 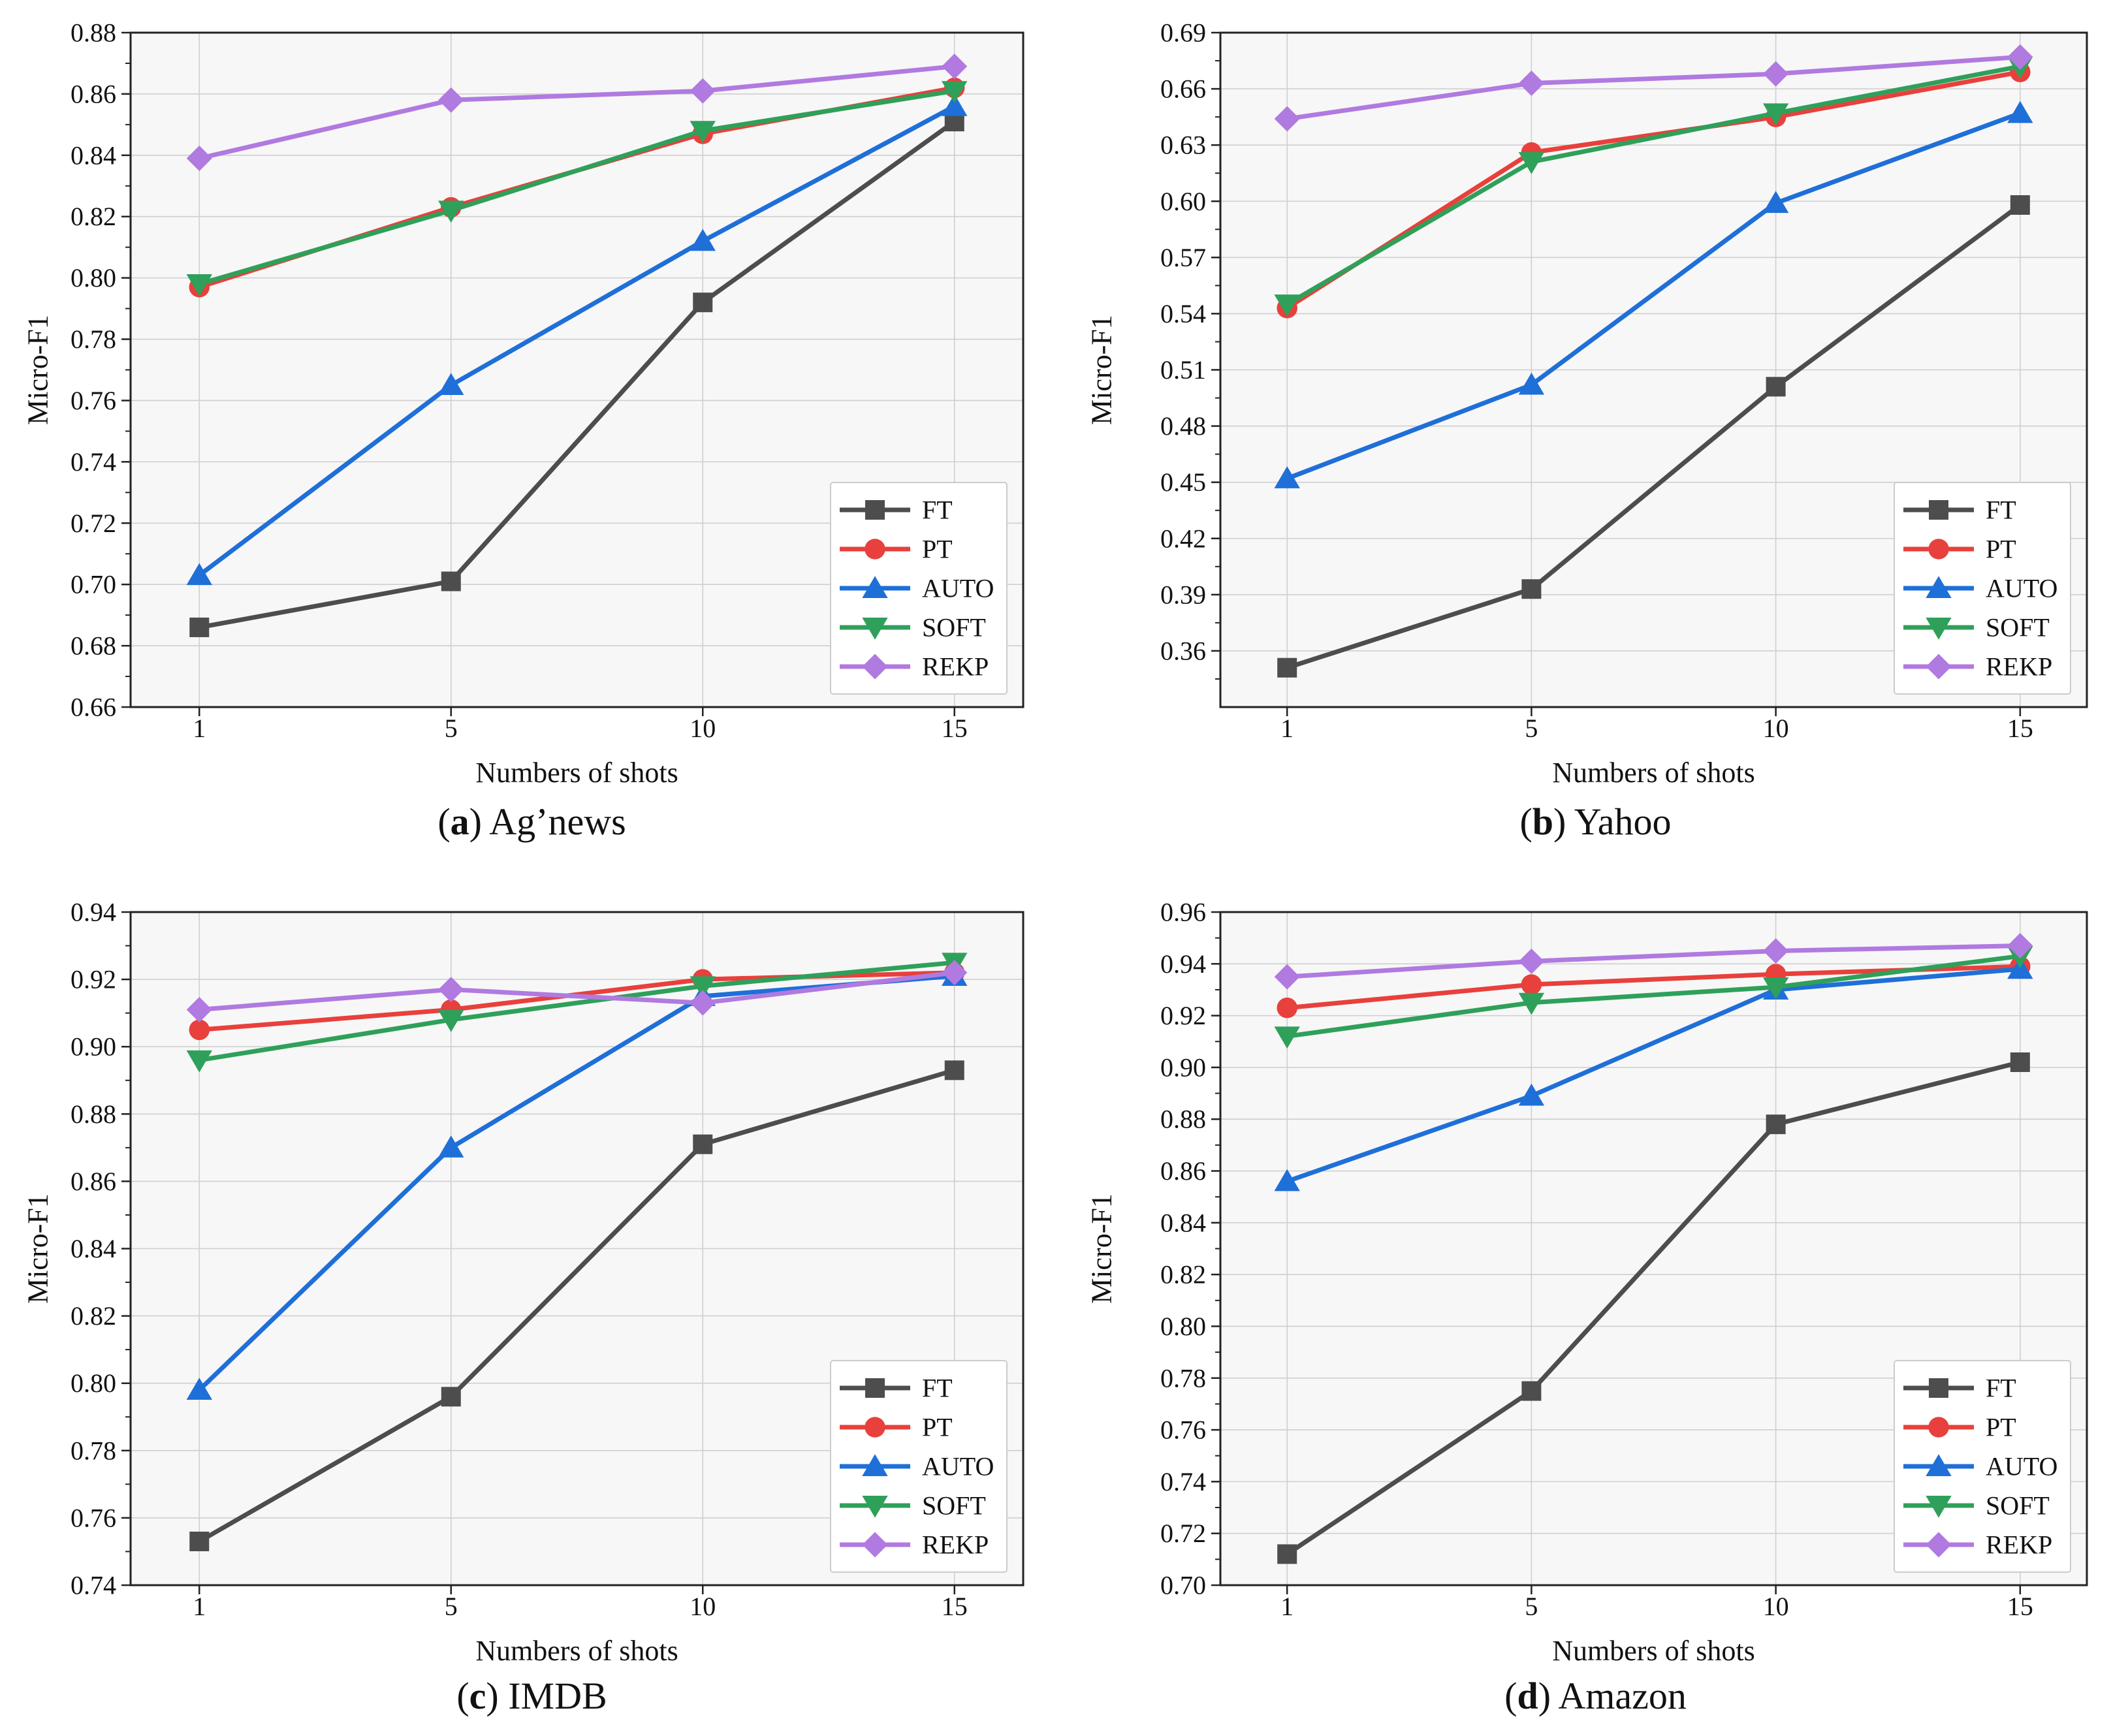 I want to click on y-tick-label: 0.70, so click(x=93, y=584).